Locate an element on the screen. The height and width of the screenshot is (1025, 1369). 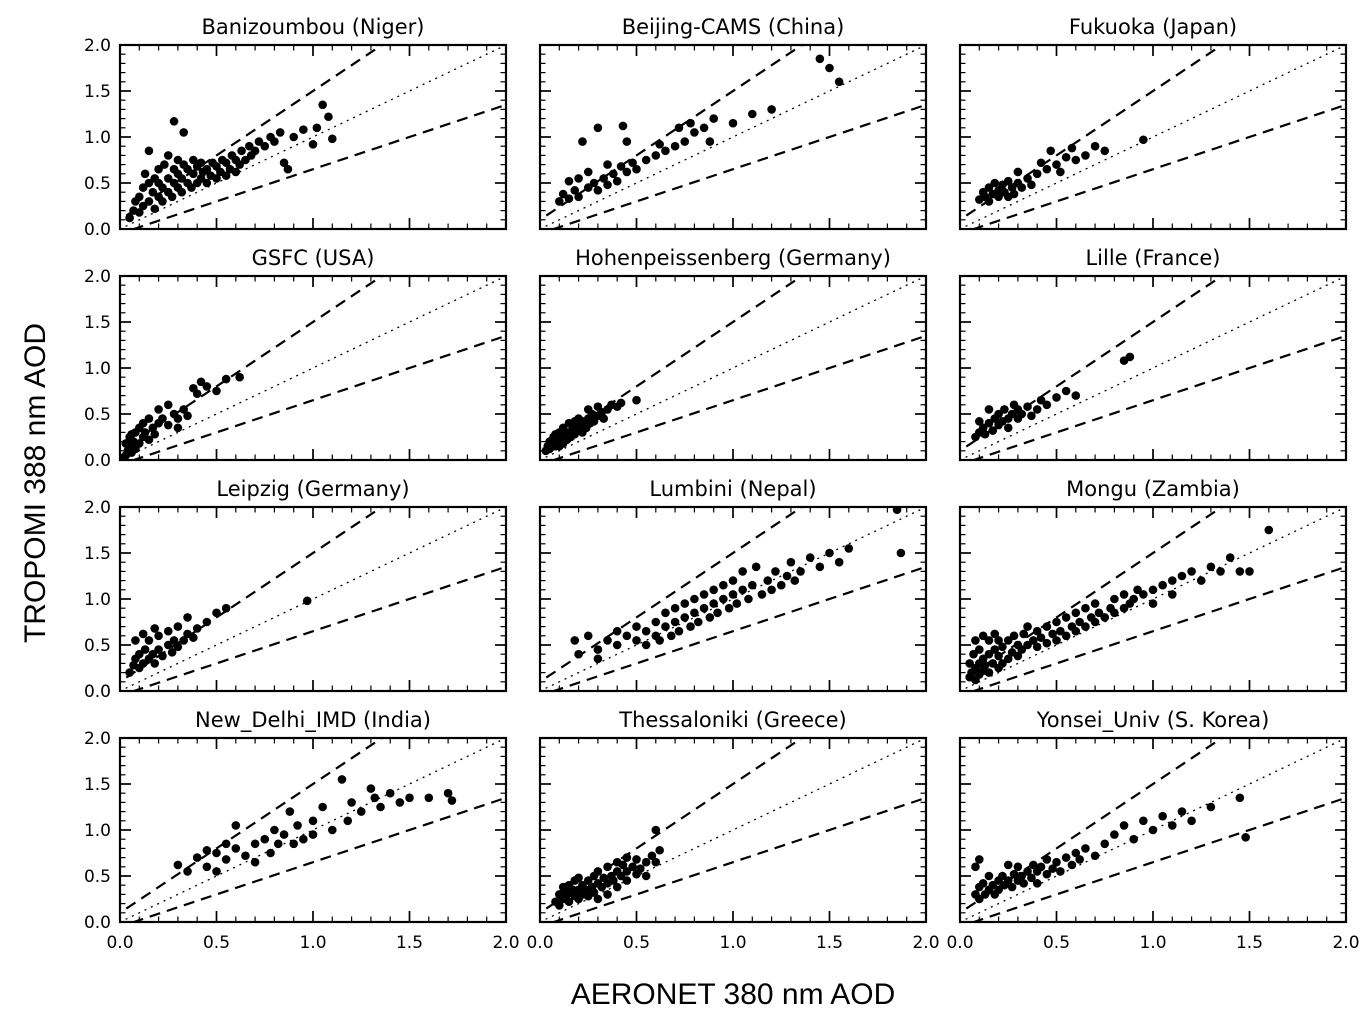
one-to-one-line is located at coordinates (313, 830).